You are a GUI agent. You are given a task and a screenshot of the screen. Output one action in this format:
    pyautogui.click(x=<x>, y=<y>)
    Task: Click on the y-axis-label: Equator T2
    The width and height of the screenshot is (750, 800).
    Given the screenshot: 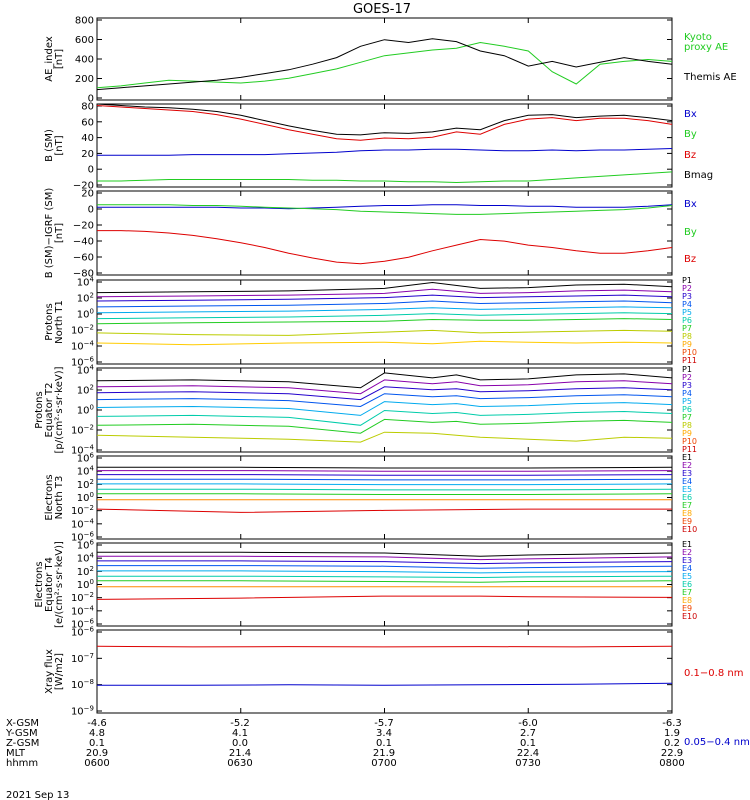 What is the action you would take?
    pyautogui.click(x=49, y=410)
    